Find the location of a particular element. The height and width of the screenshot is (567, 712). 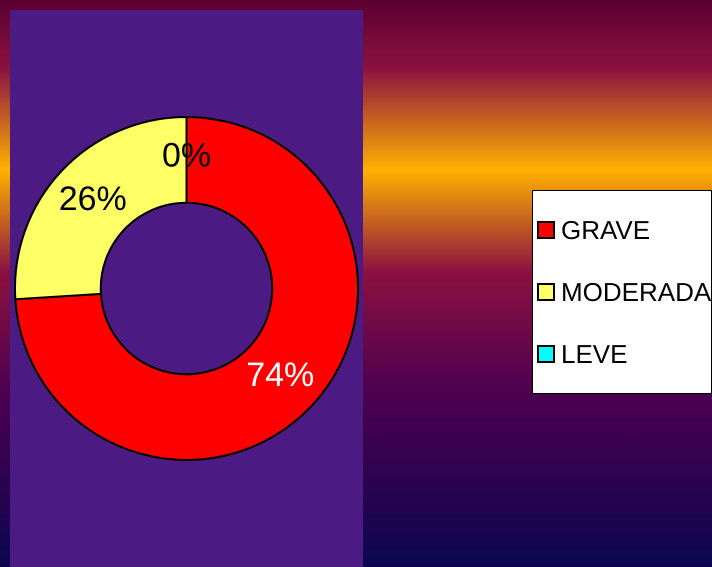

legend-label: GRAVE is located at coordinates (605, 230).